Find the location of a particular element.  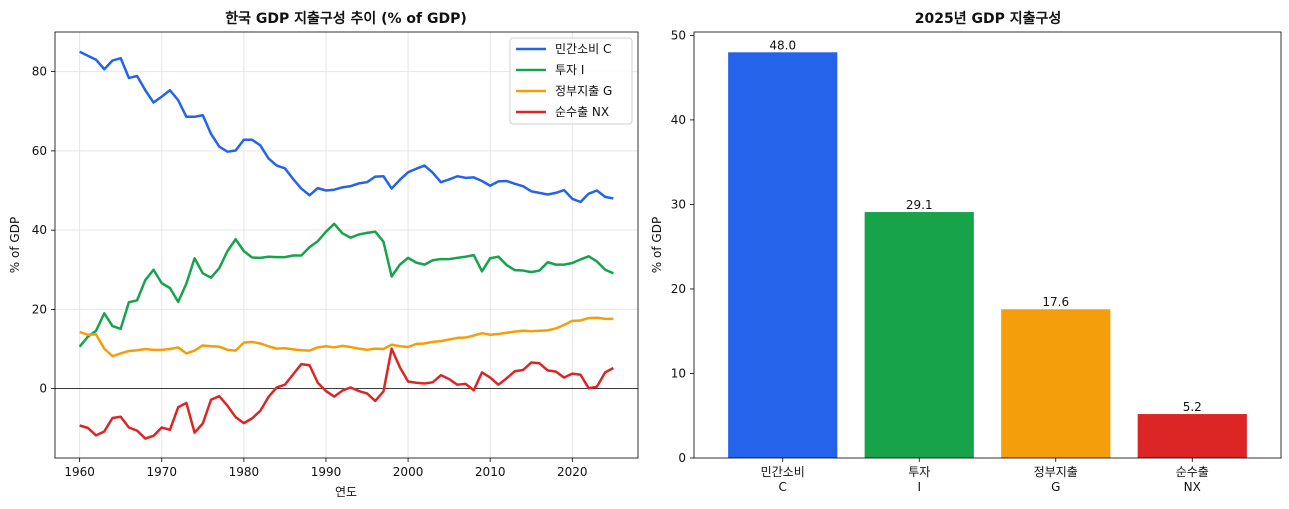

x-tick-label: 2010 is located at coordinates (490, 472).